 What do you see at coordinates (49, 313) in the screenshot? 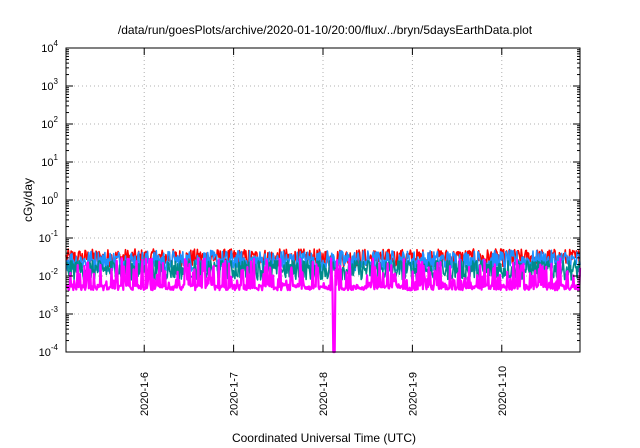
I see `y-tick-label: 10⁻³` at bounding box center [49, 313].